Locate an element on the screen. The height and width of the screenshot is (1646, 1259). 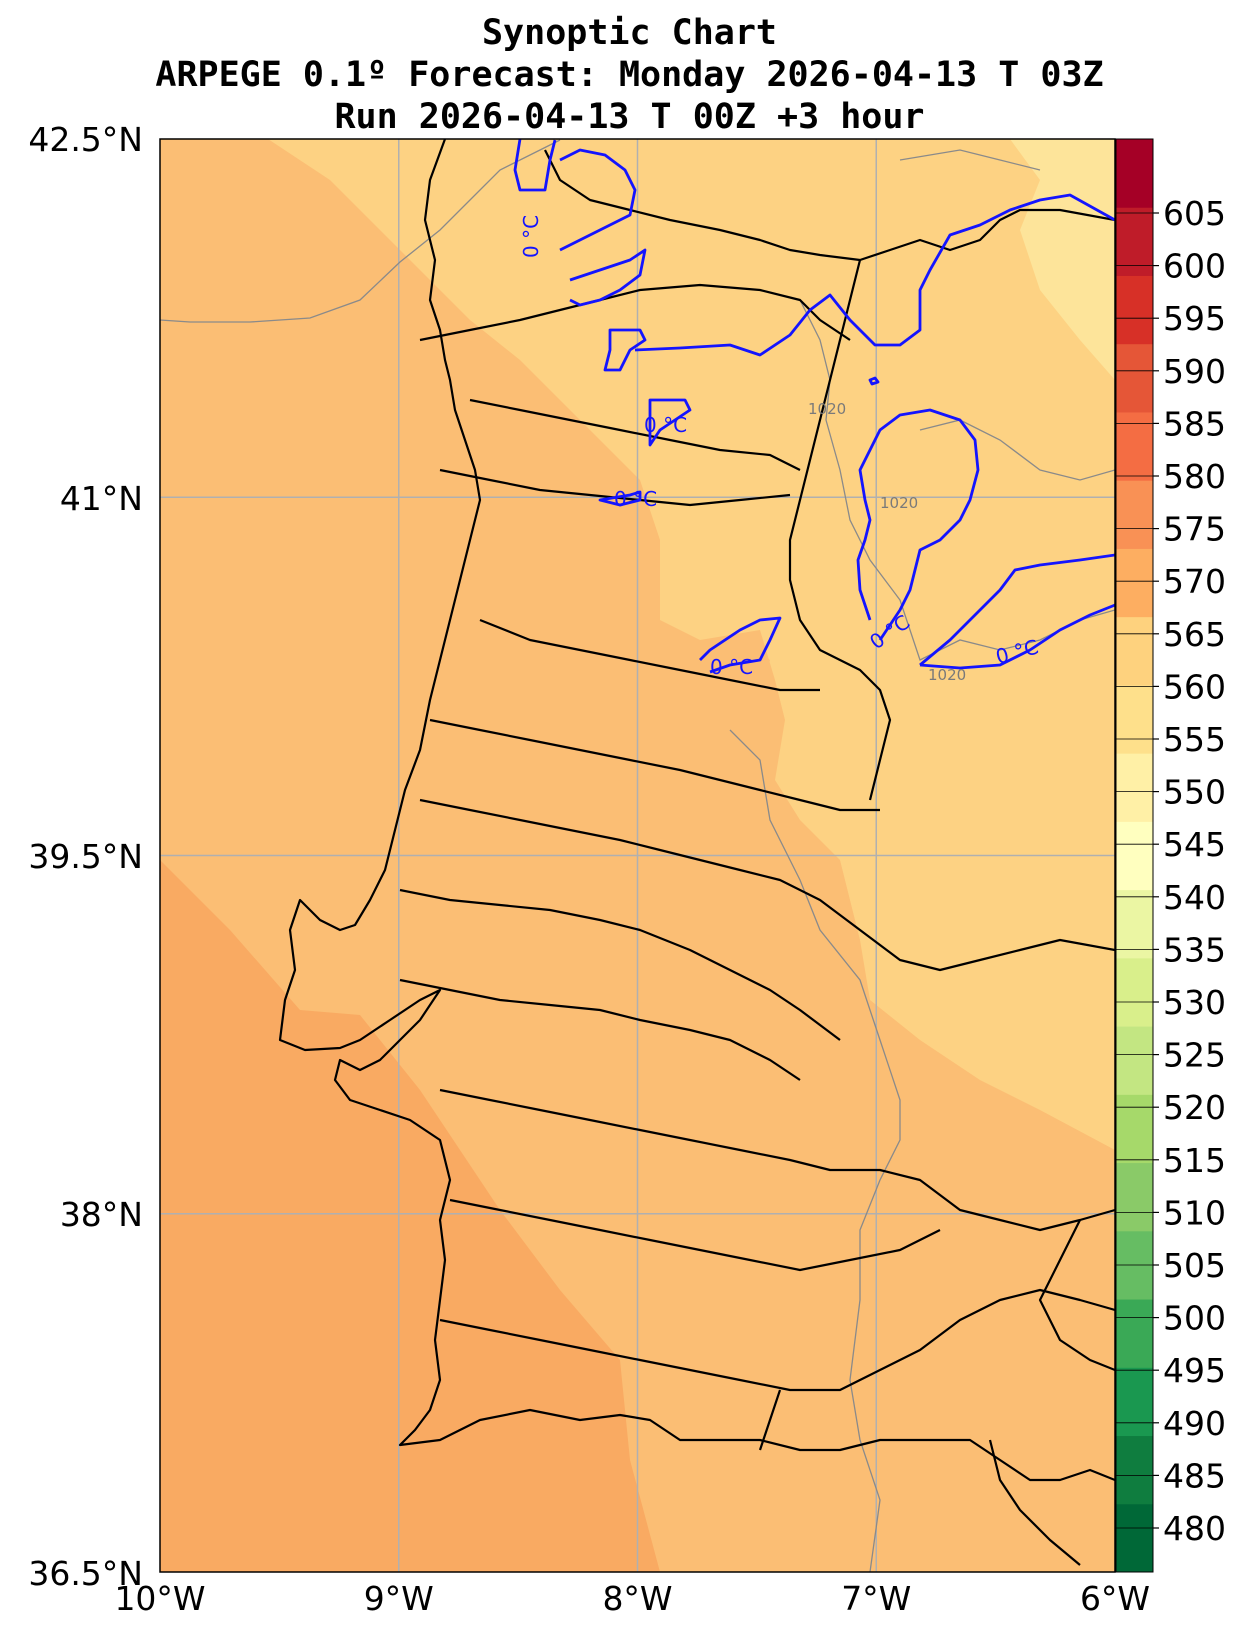
colorbar-tick-label: 555 is located at coordinates (1194, 739).